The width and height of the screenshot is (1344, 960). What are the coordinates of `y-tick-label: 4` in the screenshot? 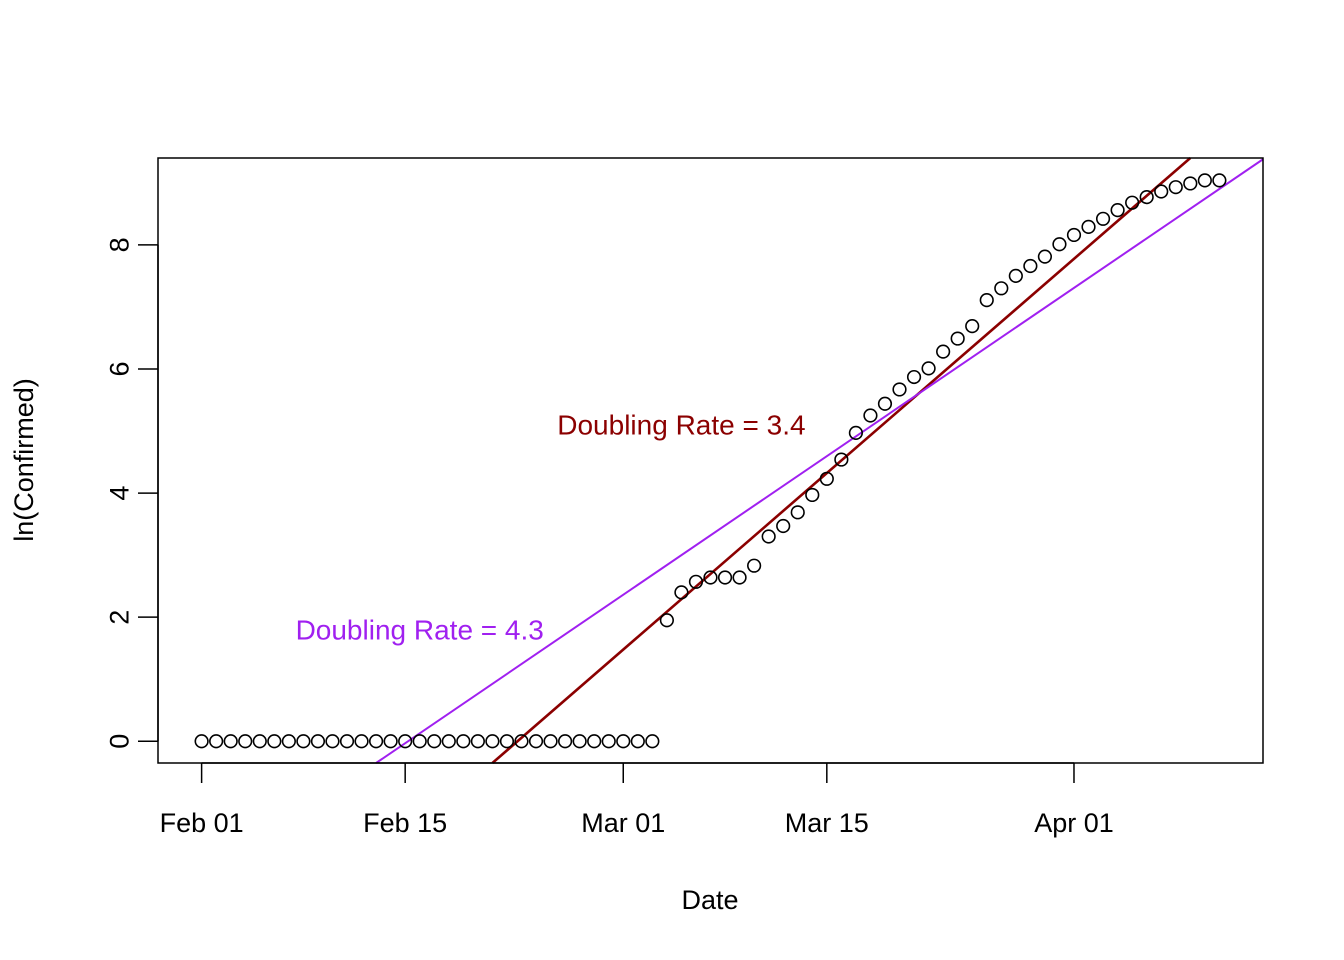 It's located at (119, 493).